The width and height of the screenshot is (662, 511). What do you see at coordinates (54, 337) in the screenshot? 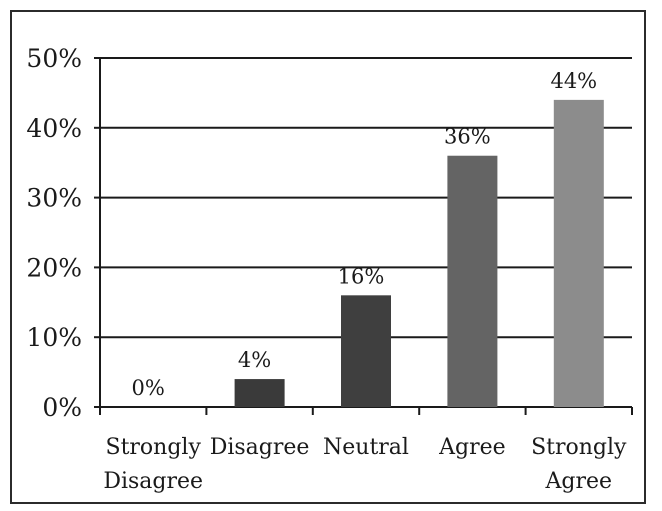
I see `y-tick-label: 10%` at bounding box center [54, 337].